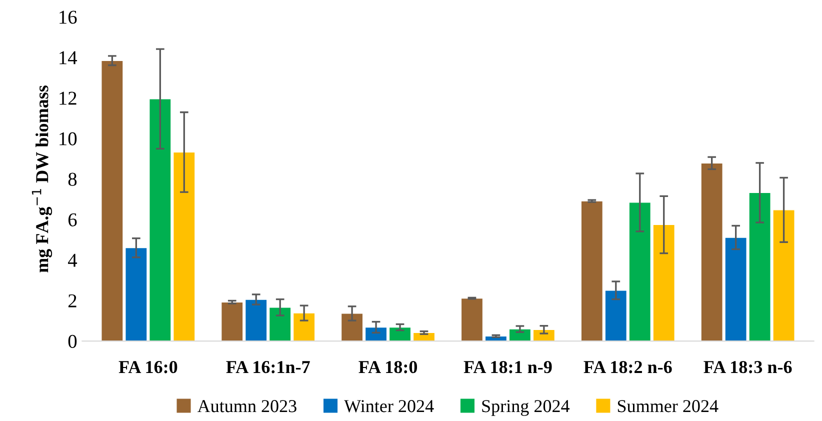  What do you see at coordinates (68, 98) in the screenshot?
I see `y-tick-label: 12` at bounding box center [68, 98].